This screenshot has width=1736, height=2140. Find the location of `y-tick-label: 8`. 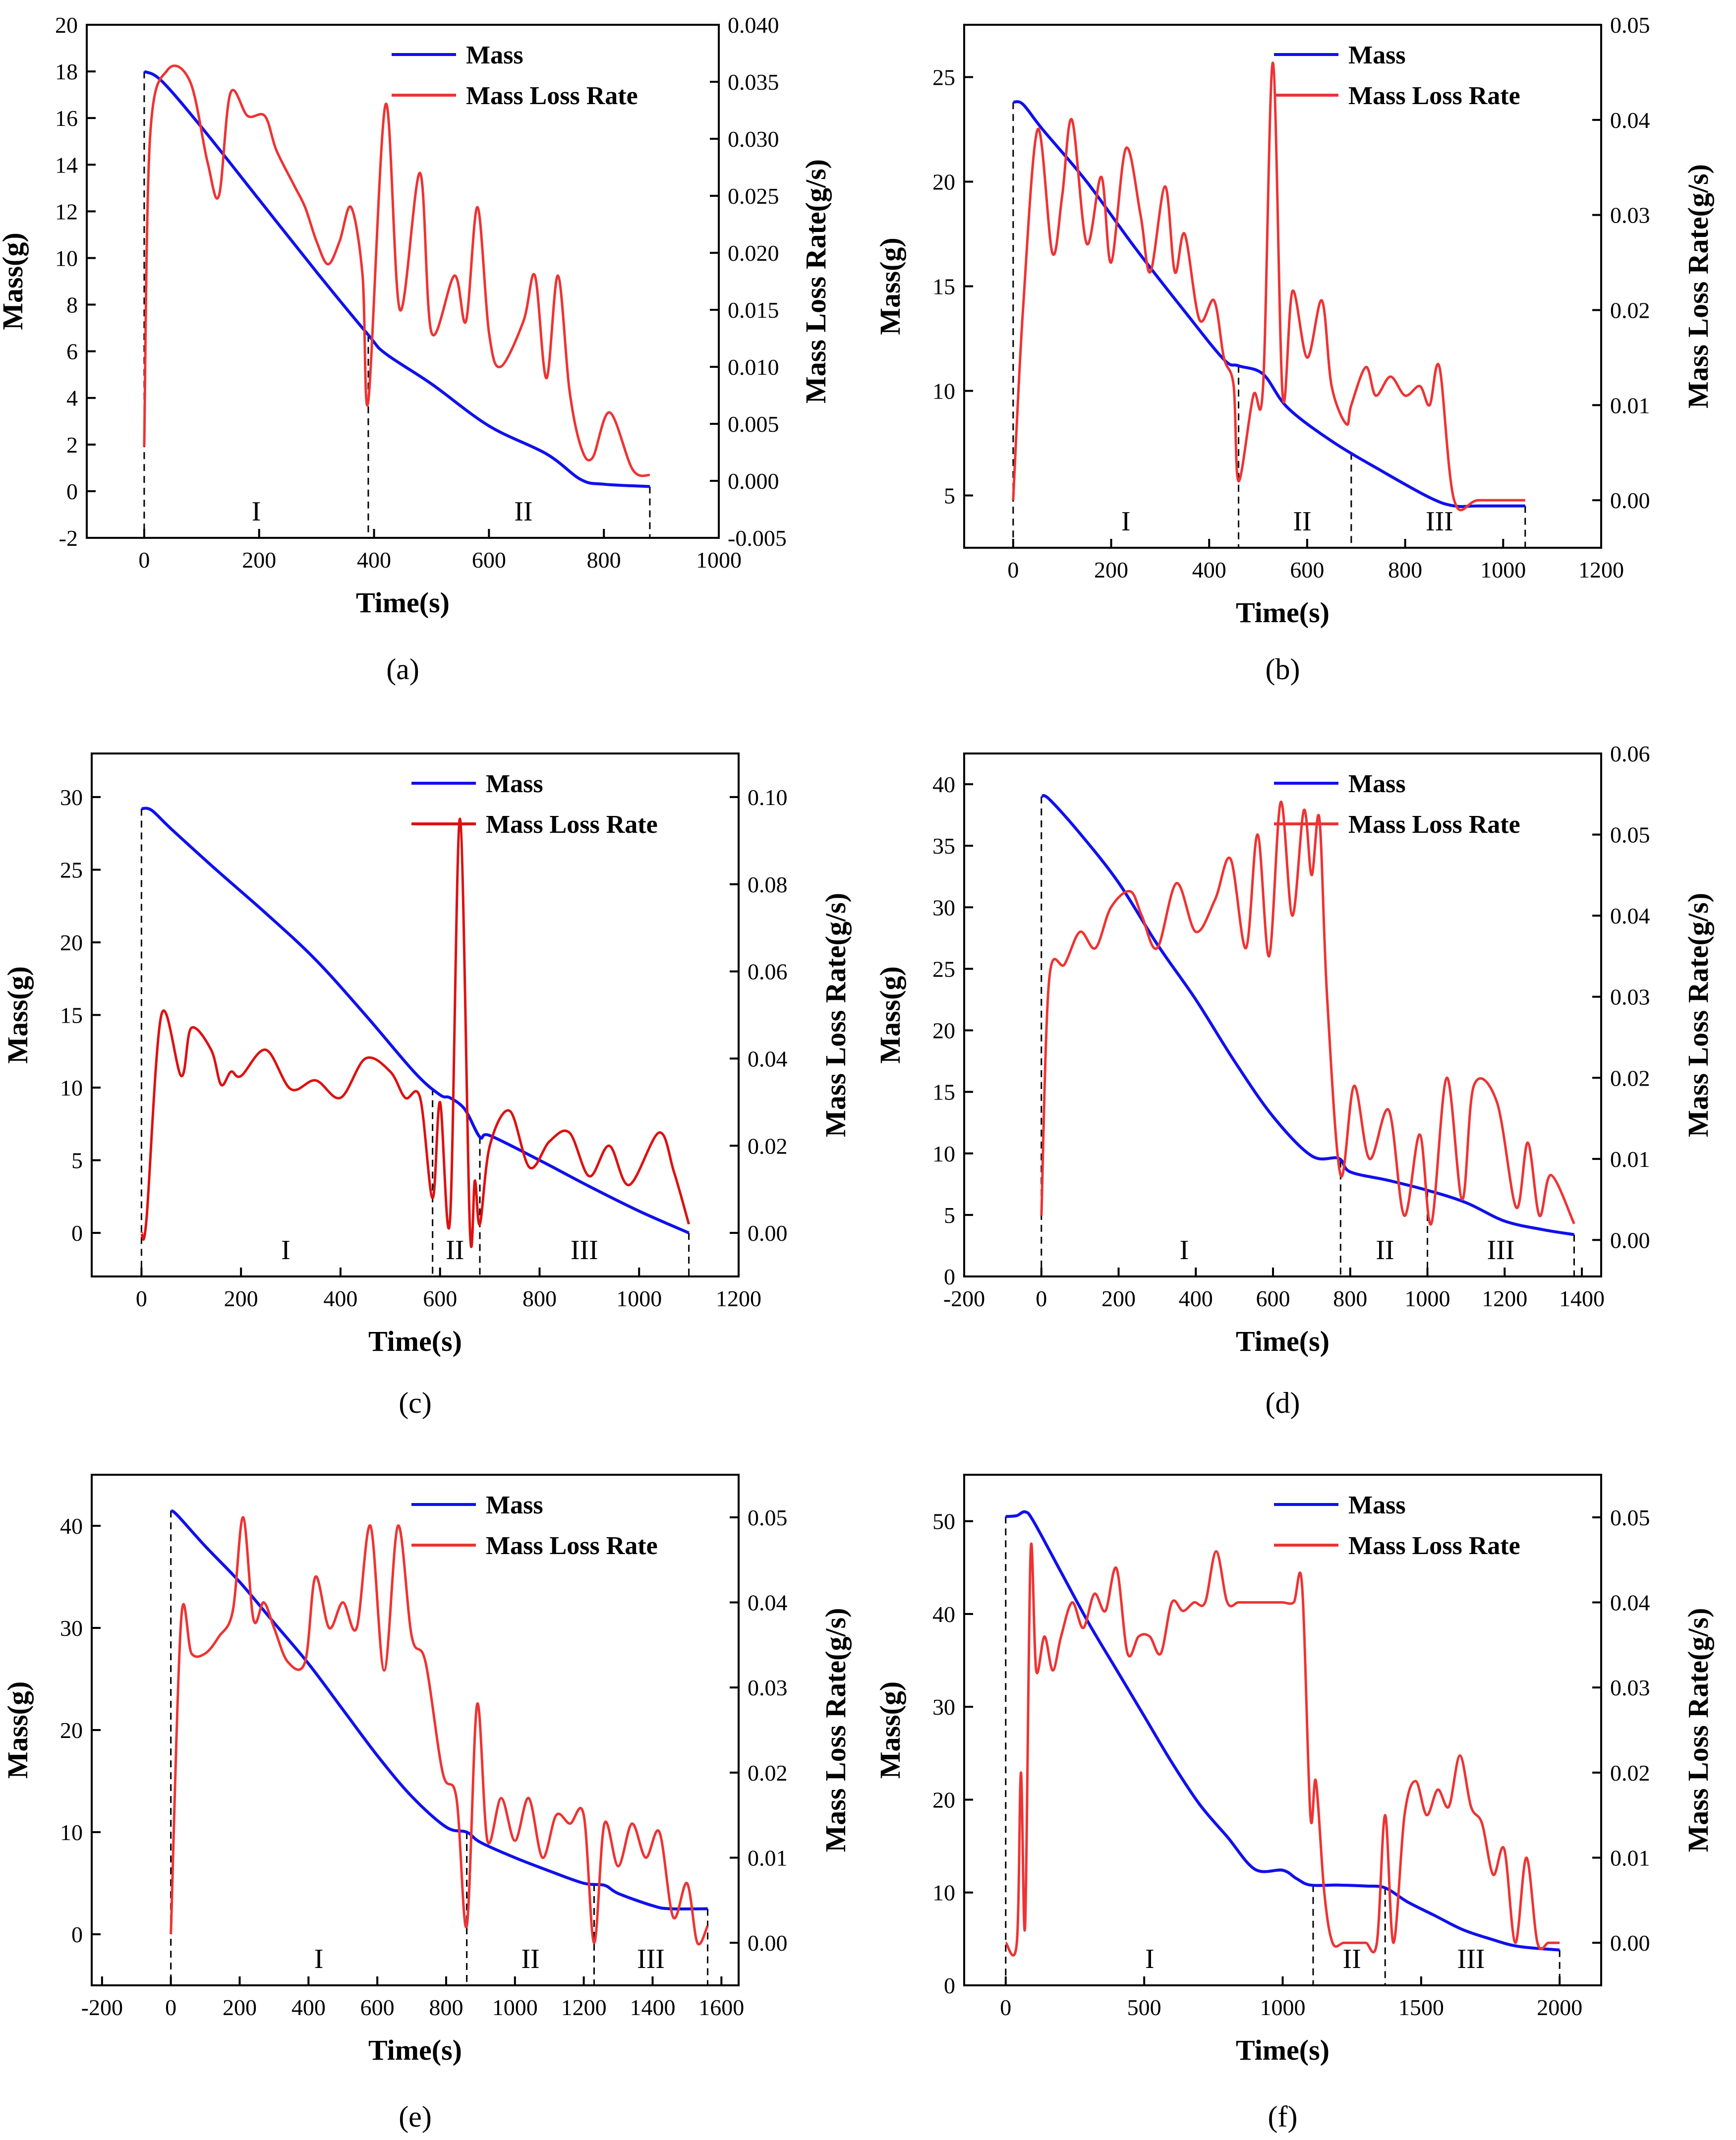

y-tick-label: 8 is located at coordinates (72, 305).